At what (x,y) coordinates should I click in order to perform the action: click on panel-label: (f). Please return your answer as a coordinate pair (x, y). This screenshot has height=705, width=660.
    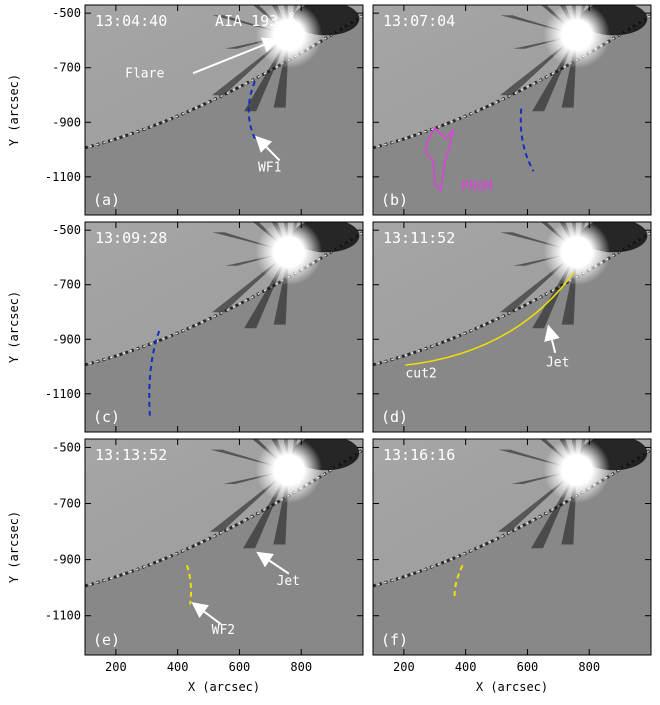
    Looking at the image, I should click on (394, 640).